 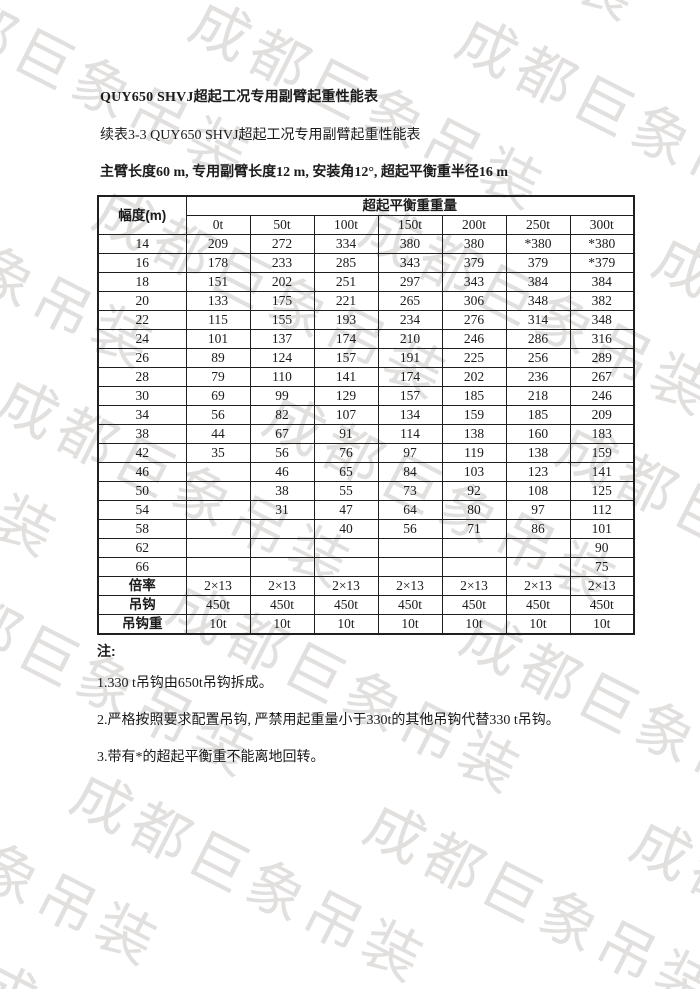 What do you see at coordinates (538, 453) in the screenshot?
I see `capacity-cell: 138` at bounding box center [538, 453].